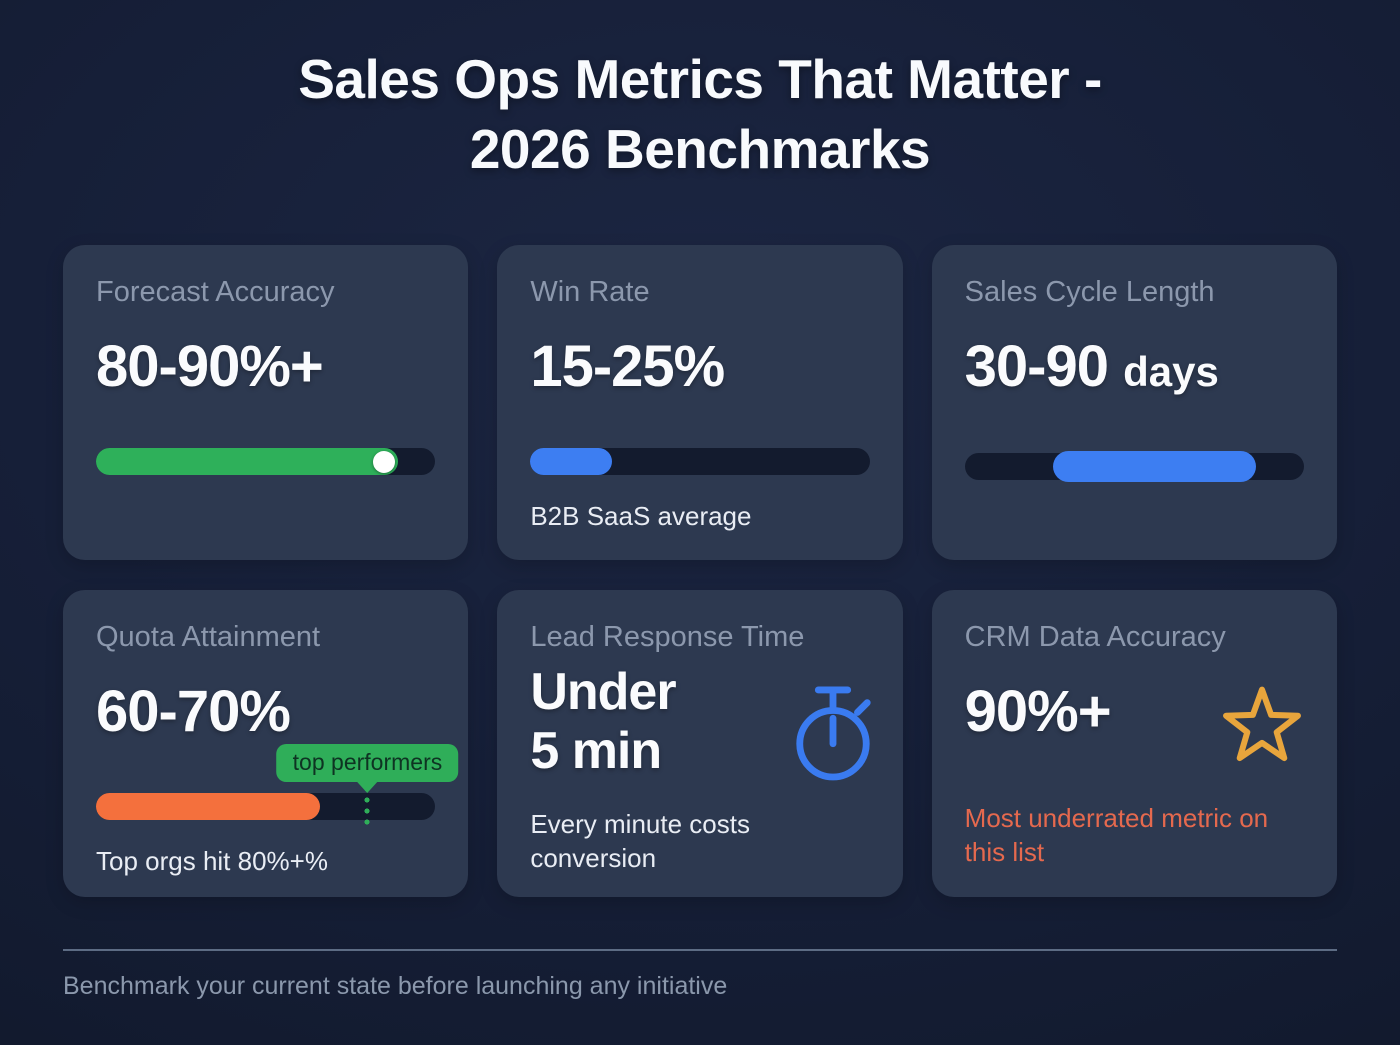 This screenshot has height=1045, width=1400. Describe the element at coordinates (367, 807) in the screenshot. I see `top-performers-marker-line` at that location.